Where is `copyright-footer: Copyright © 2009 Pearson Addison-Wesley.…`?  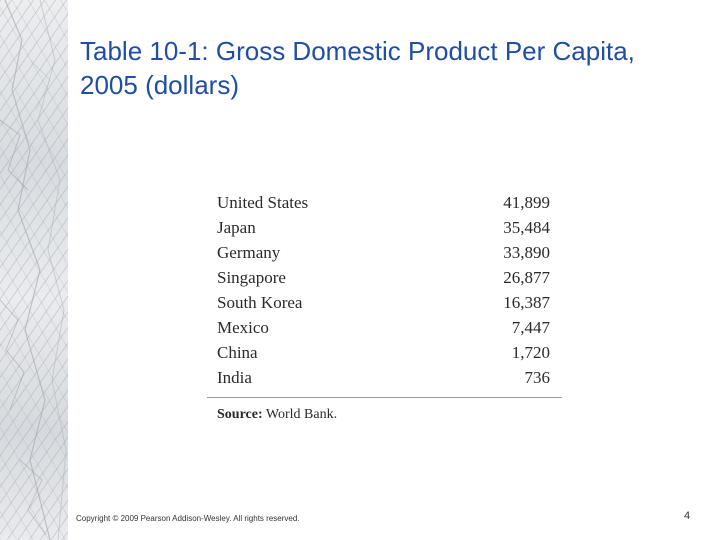 copyright-footer: Copyright © 2009 Pearson Addison-Wesley.… is located at coordinates (188, 518).